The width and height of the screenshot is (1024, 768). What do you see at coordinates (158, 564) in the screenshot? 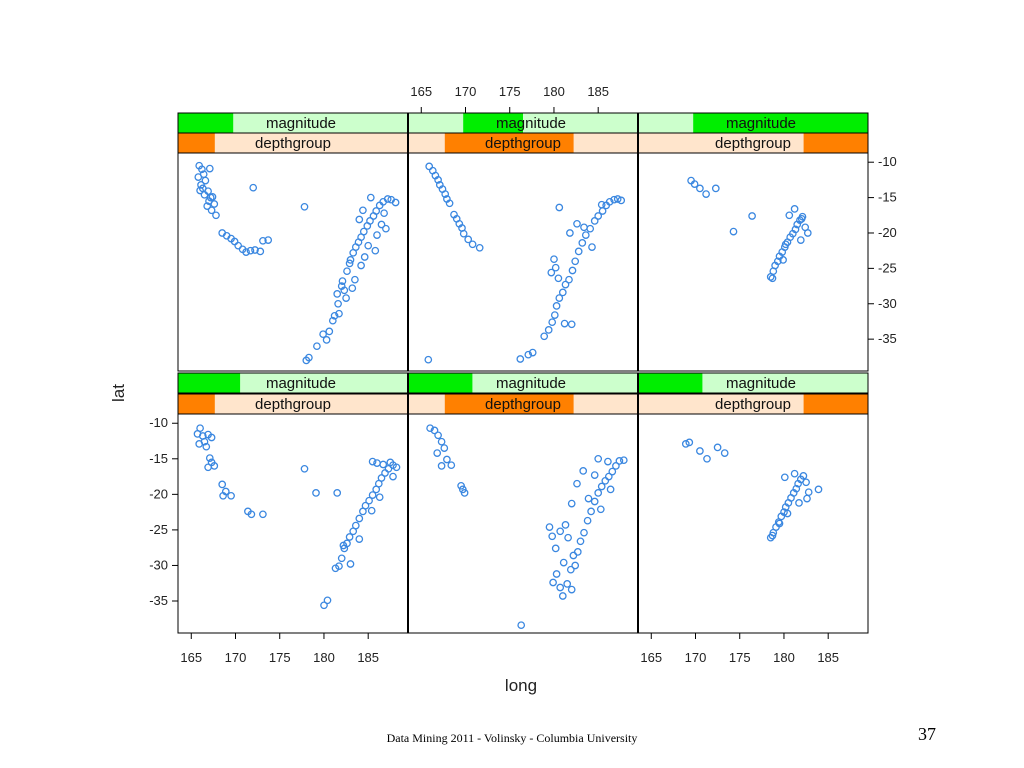
I see `y-tick-label: -30` at bounding box center [158, 564].